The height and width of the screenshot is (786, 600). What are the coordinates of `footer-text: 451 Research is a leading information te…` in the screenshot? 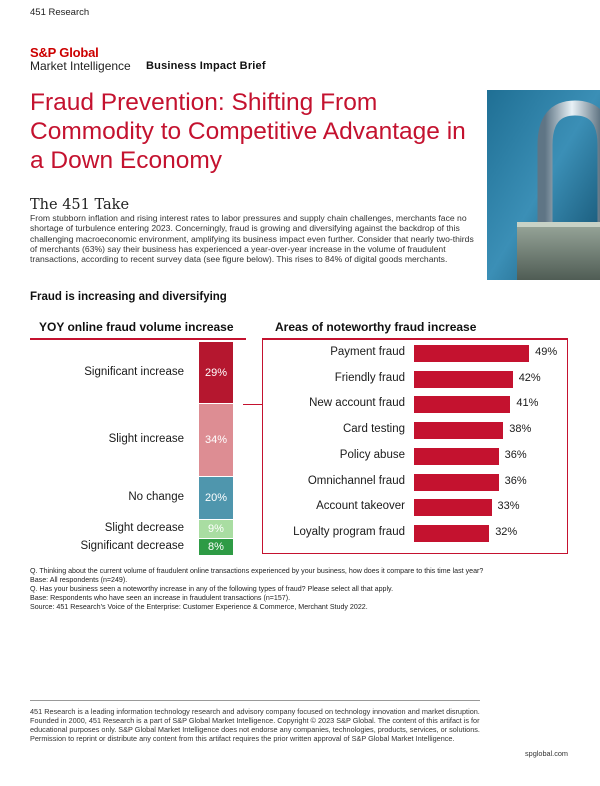 It's located at (255, 725).